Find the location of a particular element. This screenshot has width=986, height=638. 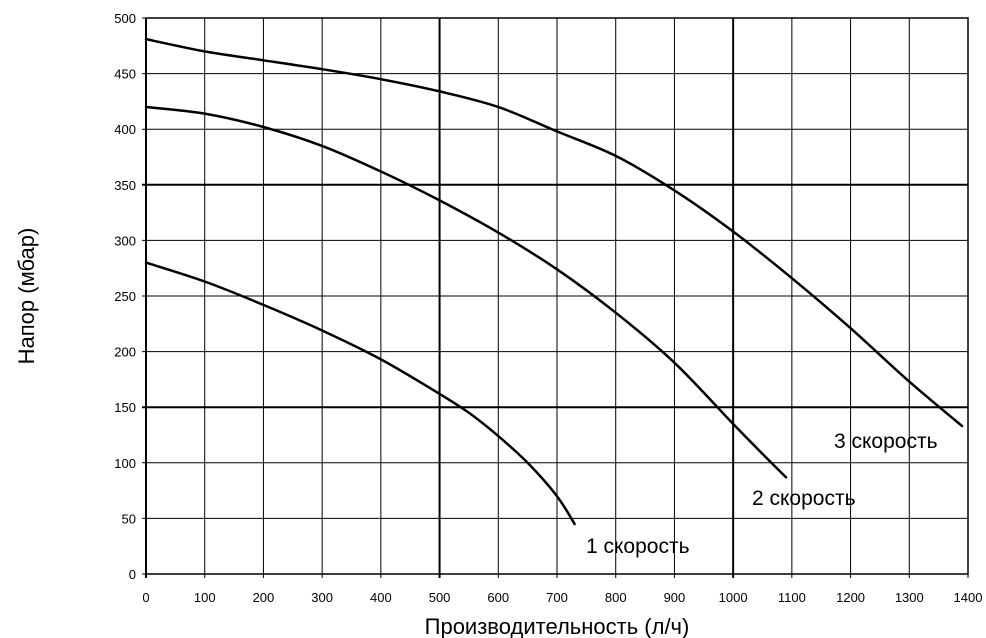

series-labels: 1 скорость 2 скорость 3 скорость is located at coordinates (762, 494).